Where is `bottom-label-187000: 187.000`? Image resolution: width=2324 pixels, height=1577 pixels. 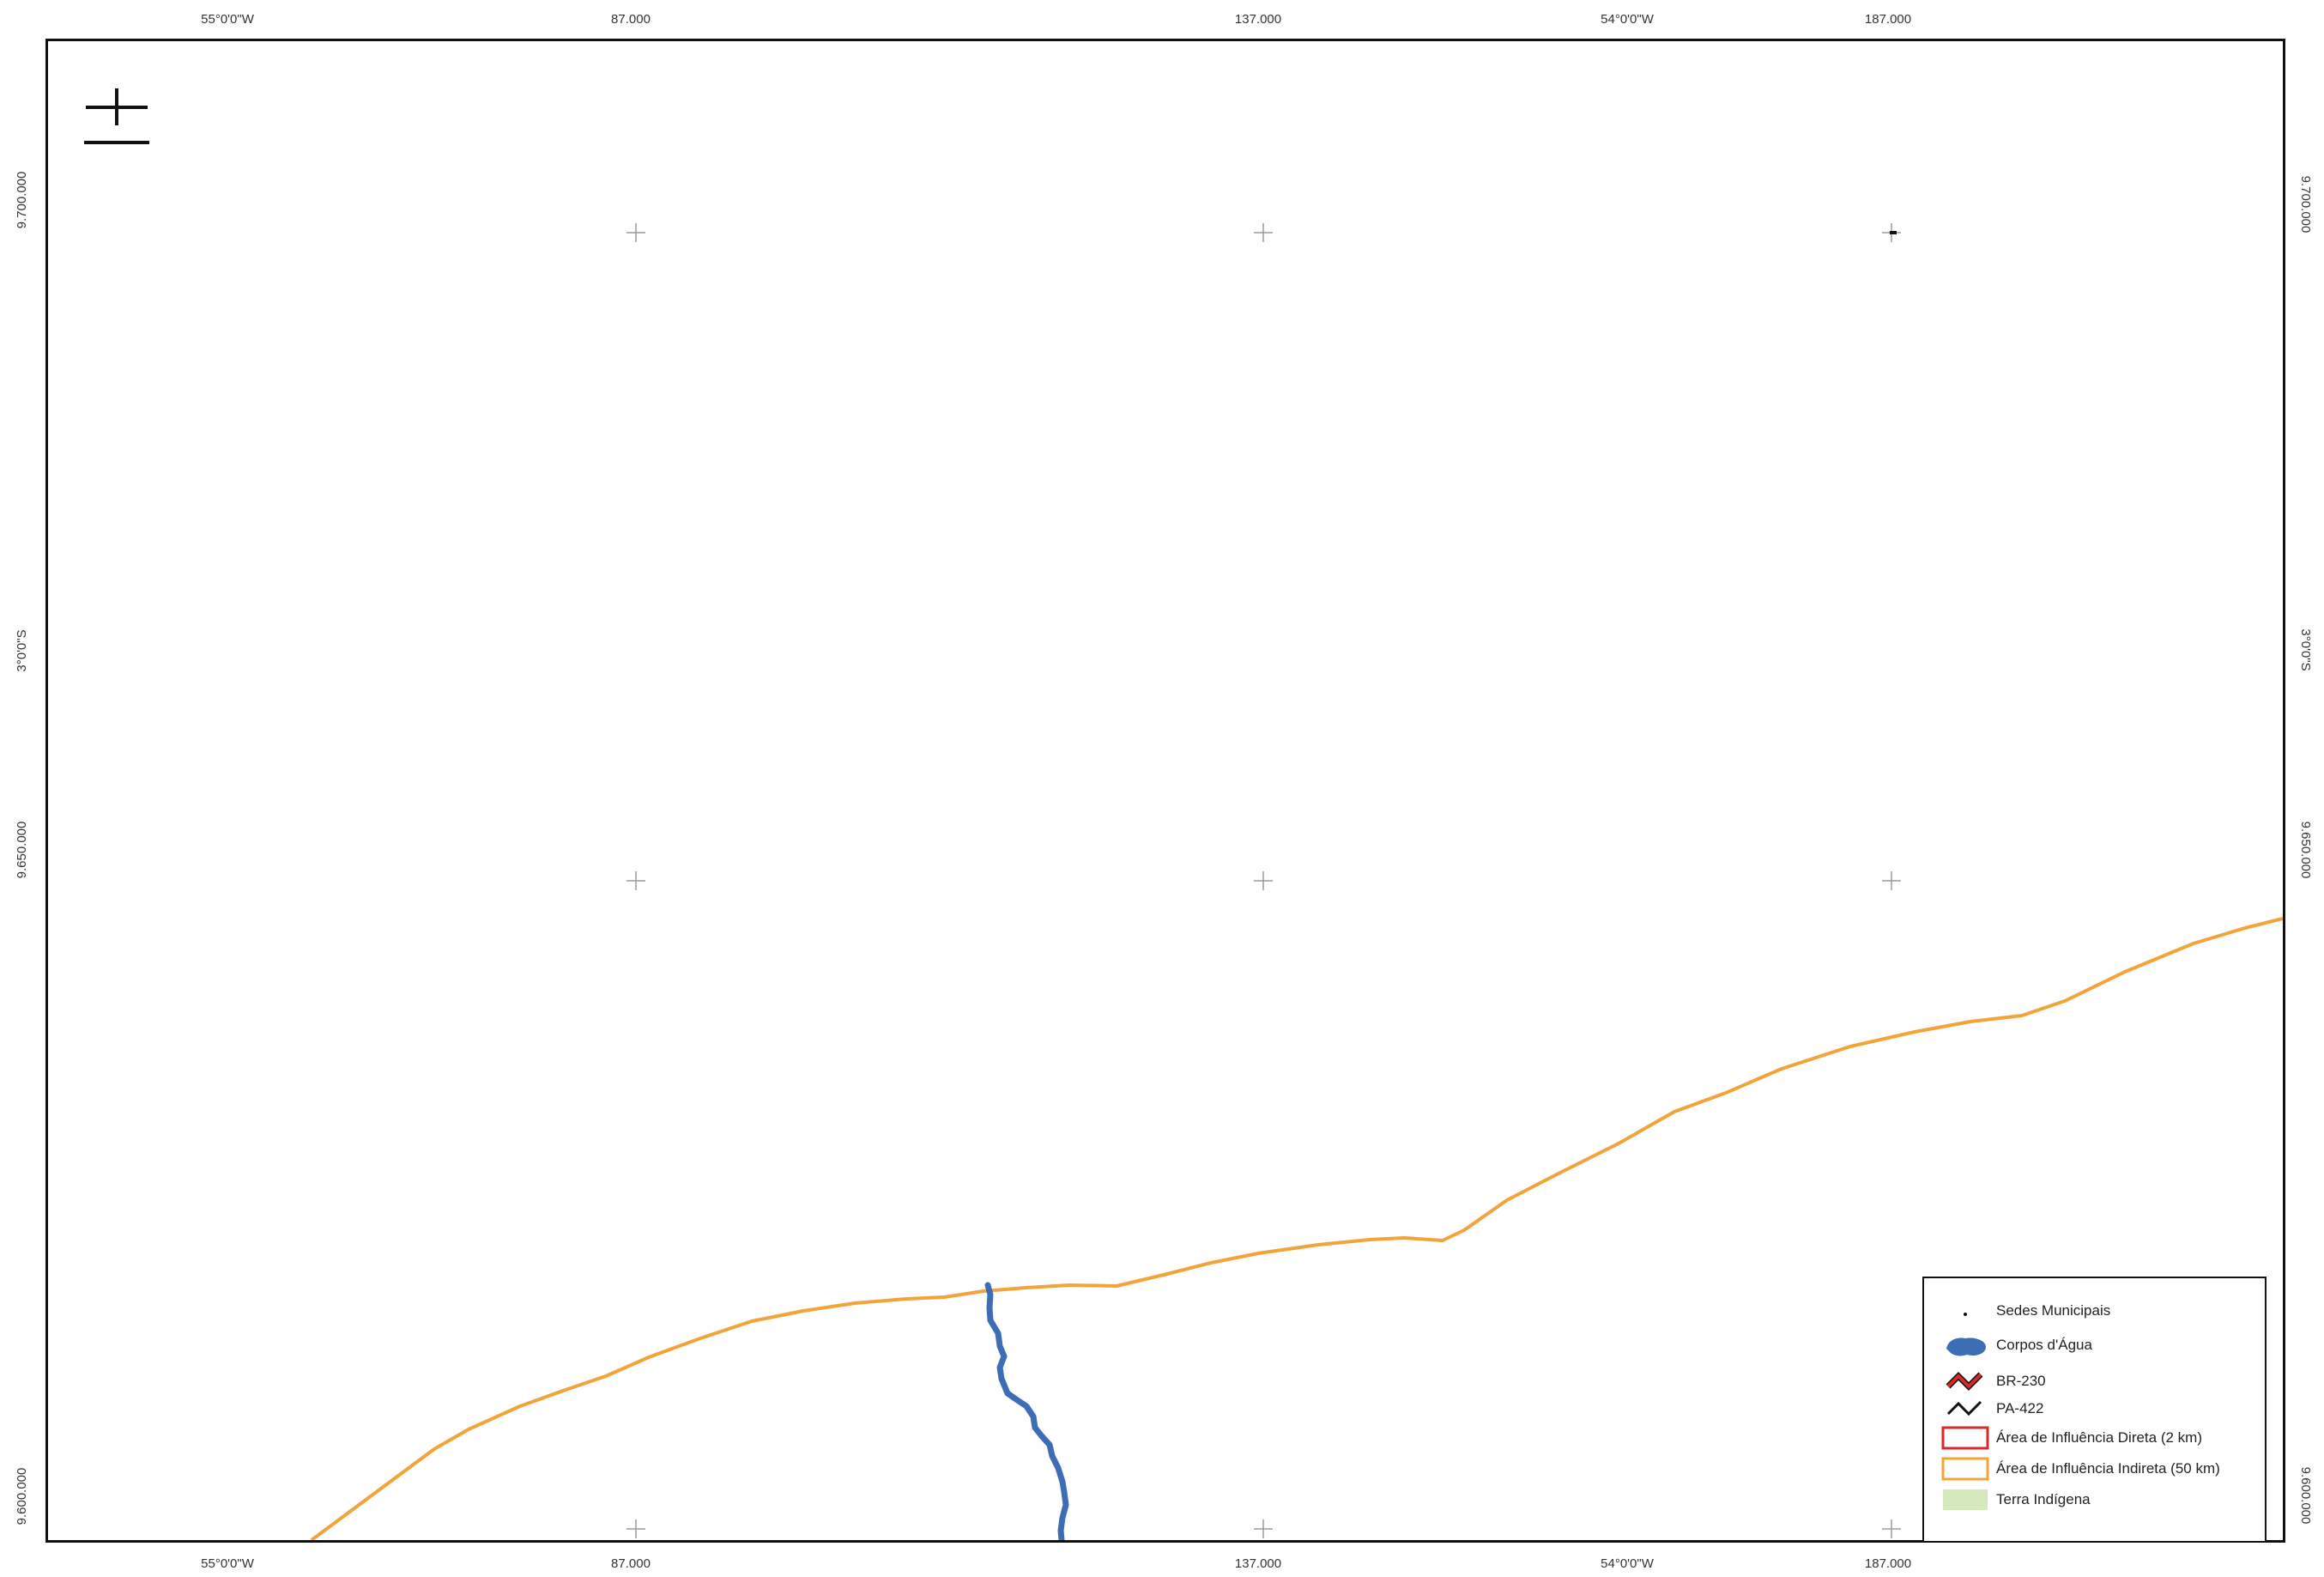 bottom-label-187000: 187.000 is located at coordinates (1888, 1563).